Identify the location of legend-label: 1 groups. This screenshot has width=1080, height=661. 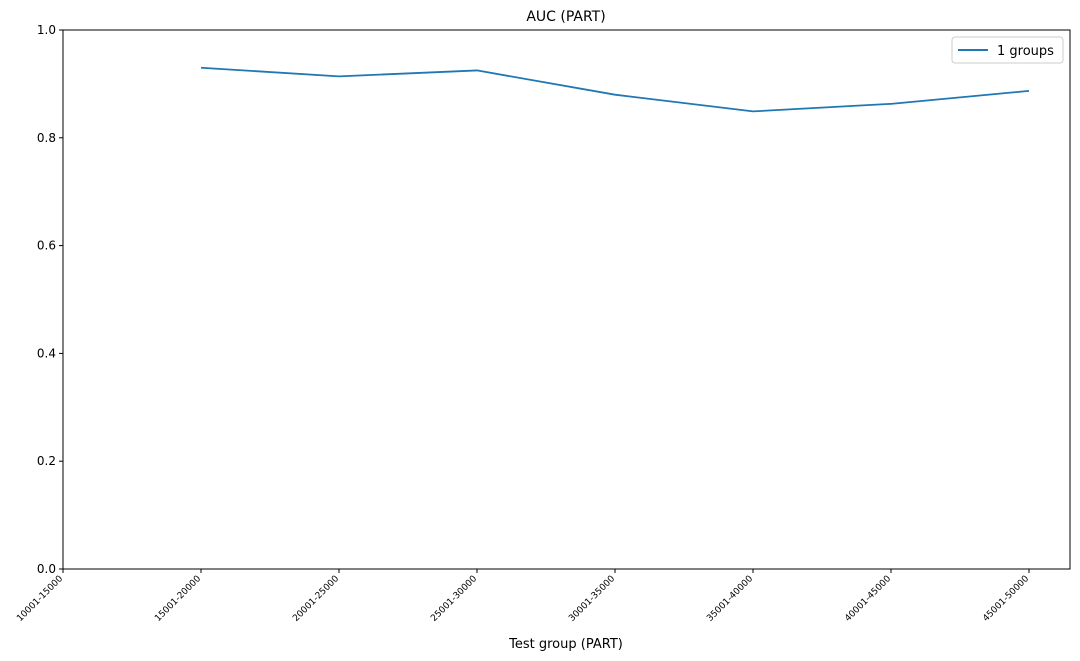
(1025, 51).